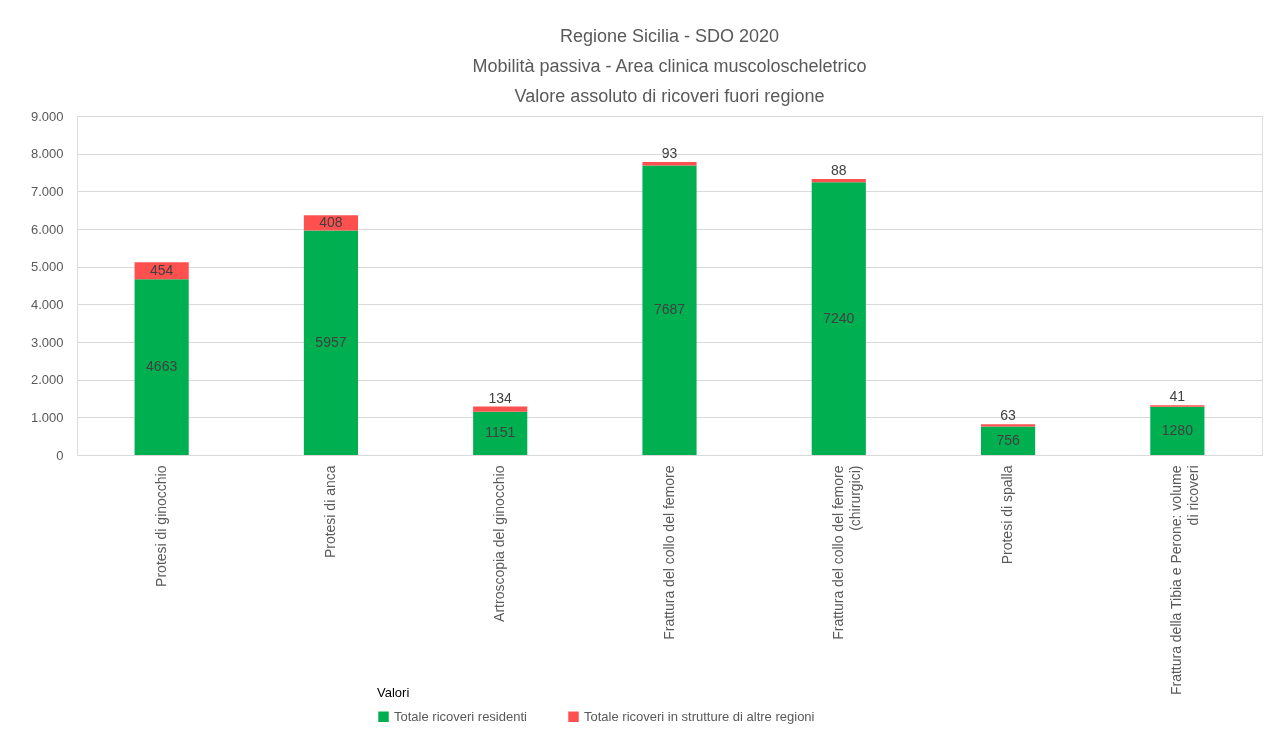  Describe the element at coordinates (499, 543) in the screenshot. I see `x-tick-label: Artroscopia del ginocchio` at that location.